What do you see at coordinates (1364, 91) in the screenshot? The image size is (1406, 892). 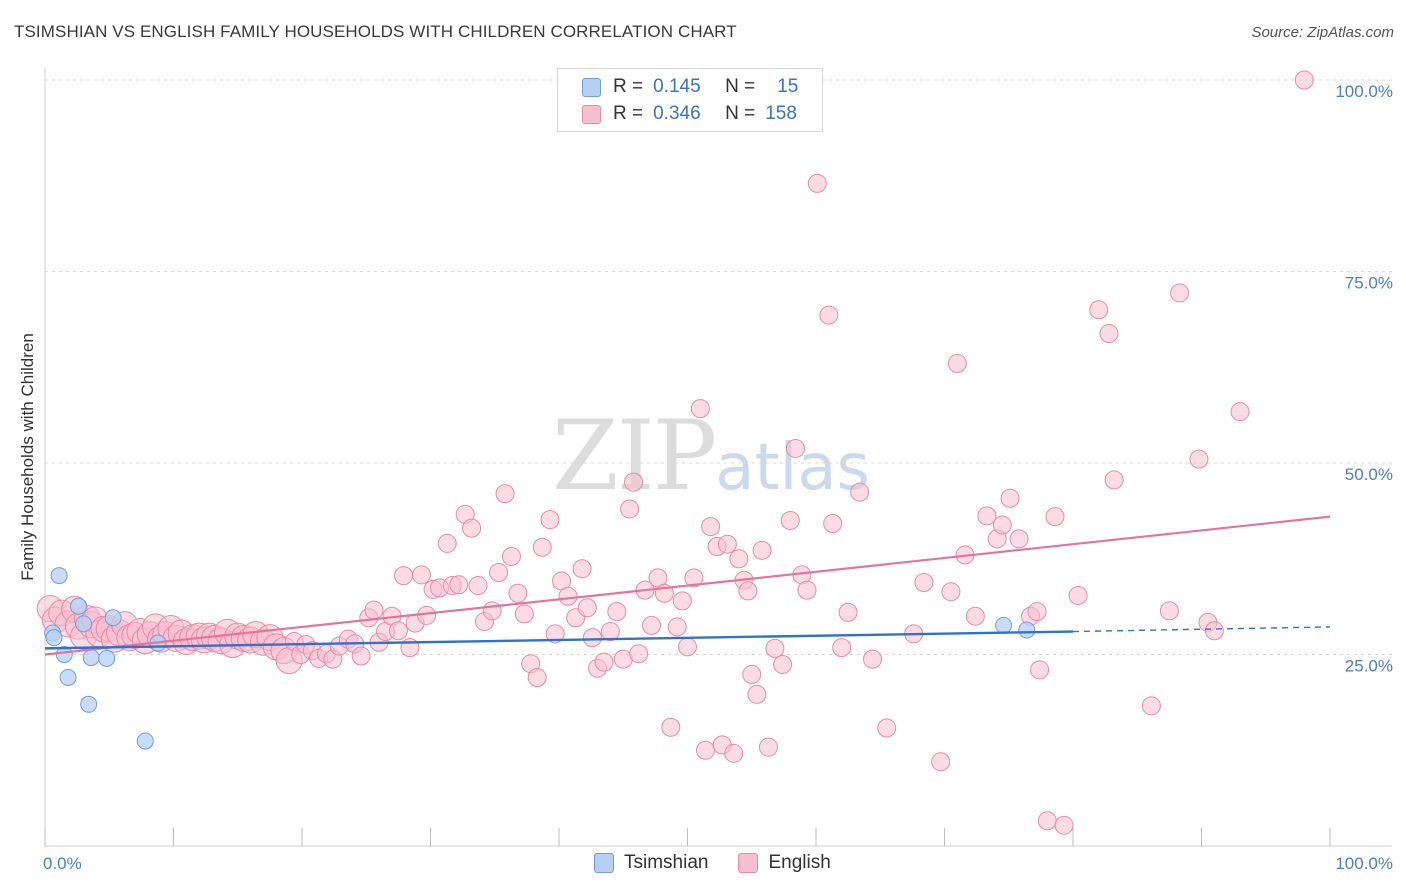 I see `y-tick-label: 100.0%` at bounding box center [1364, 91].